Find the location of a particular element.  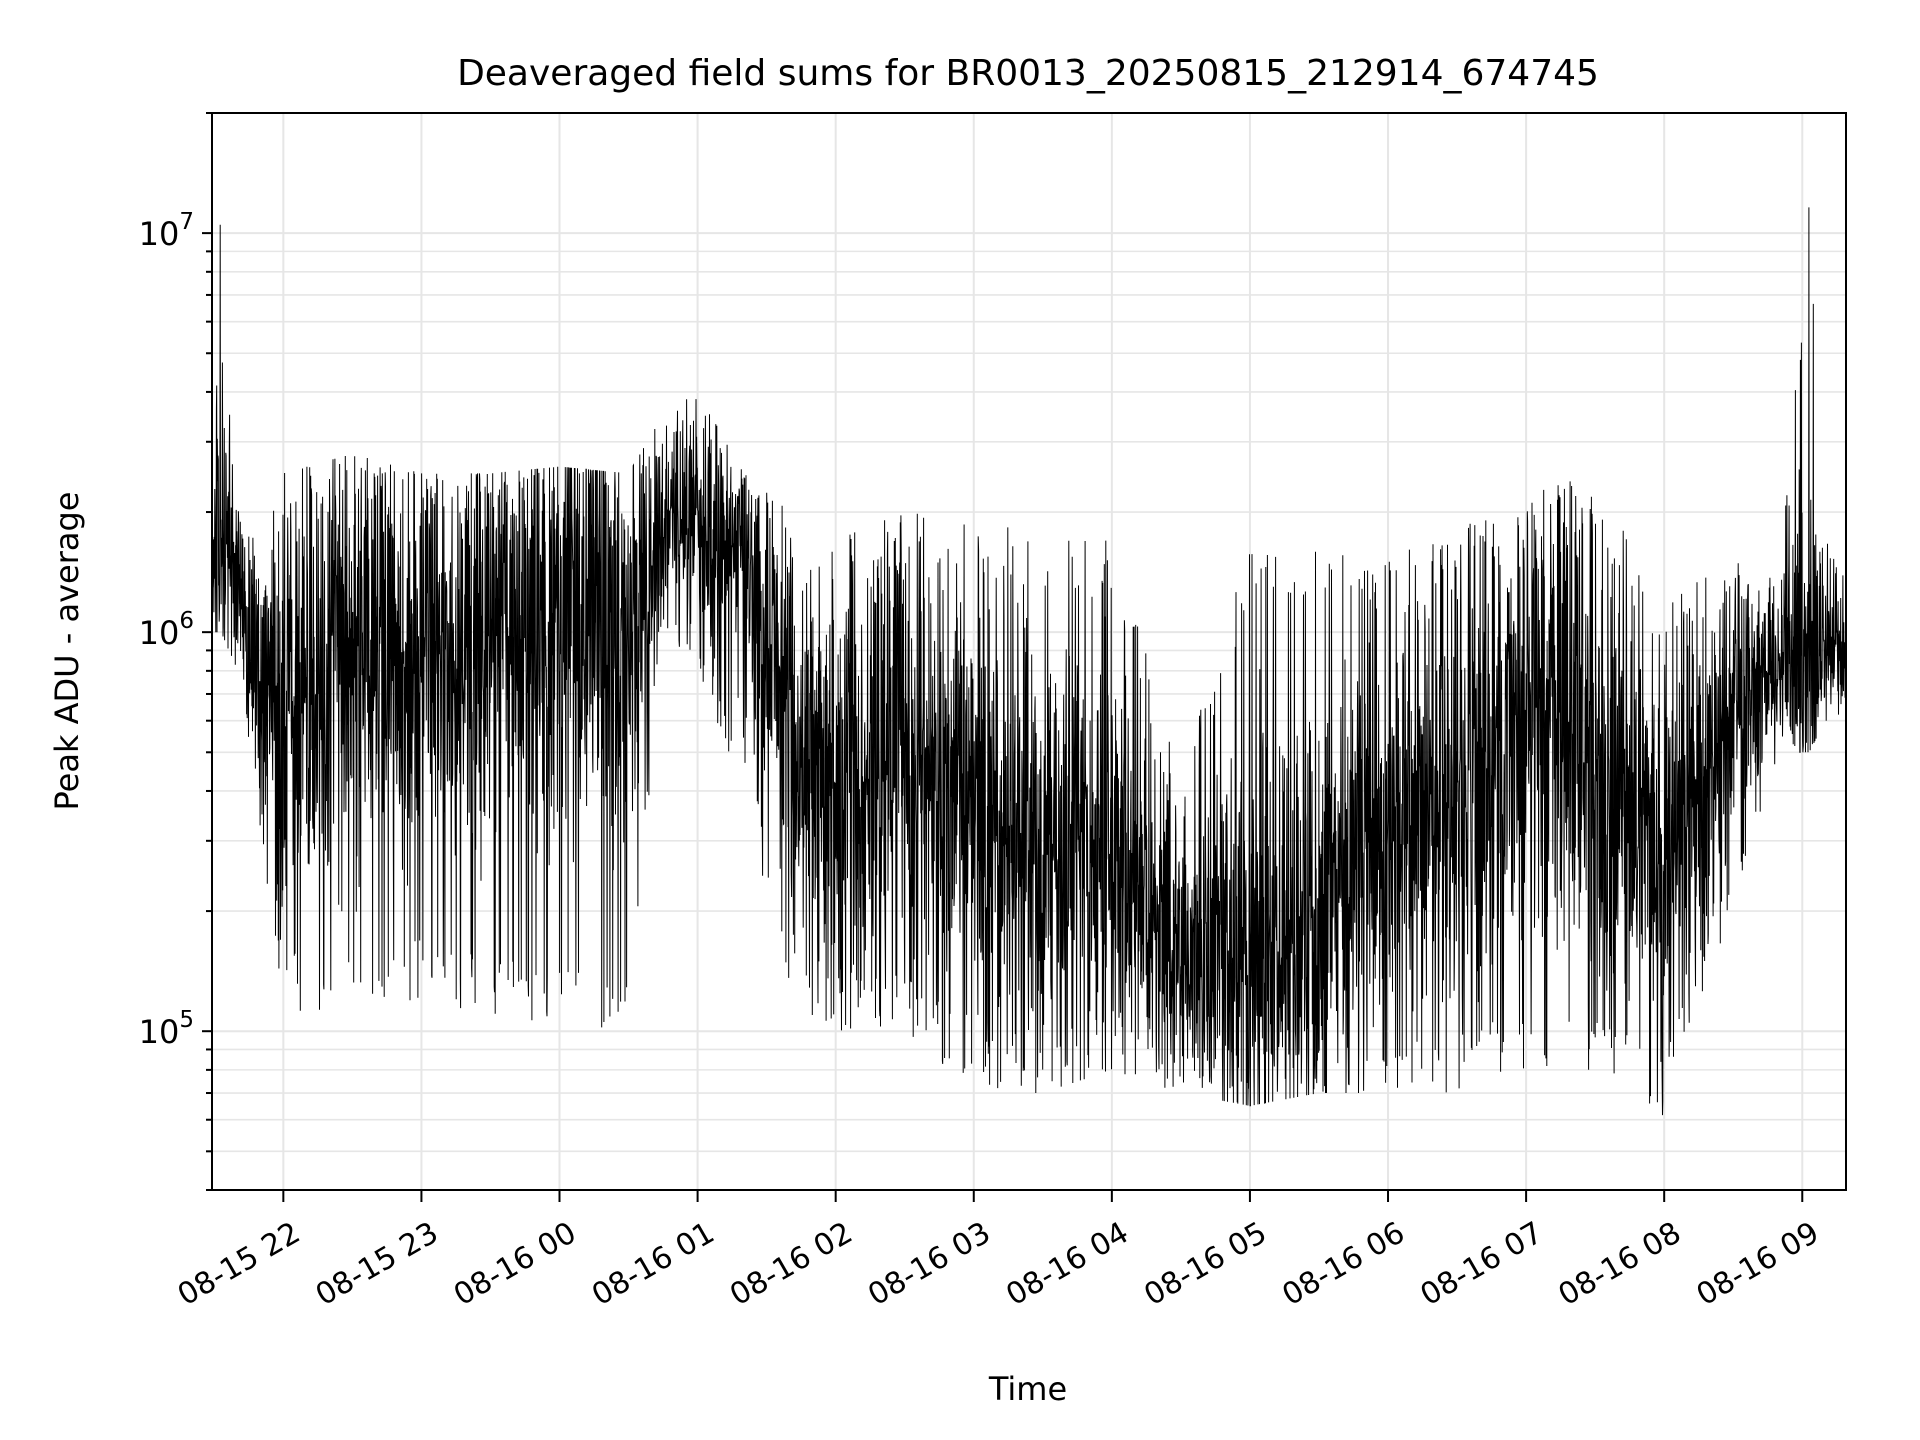

y-tick-label: 10⁵ is located at coordinates (166, 1029).